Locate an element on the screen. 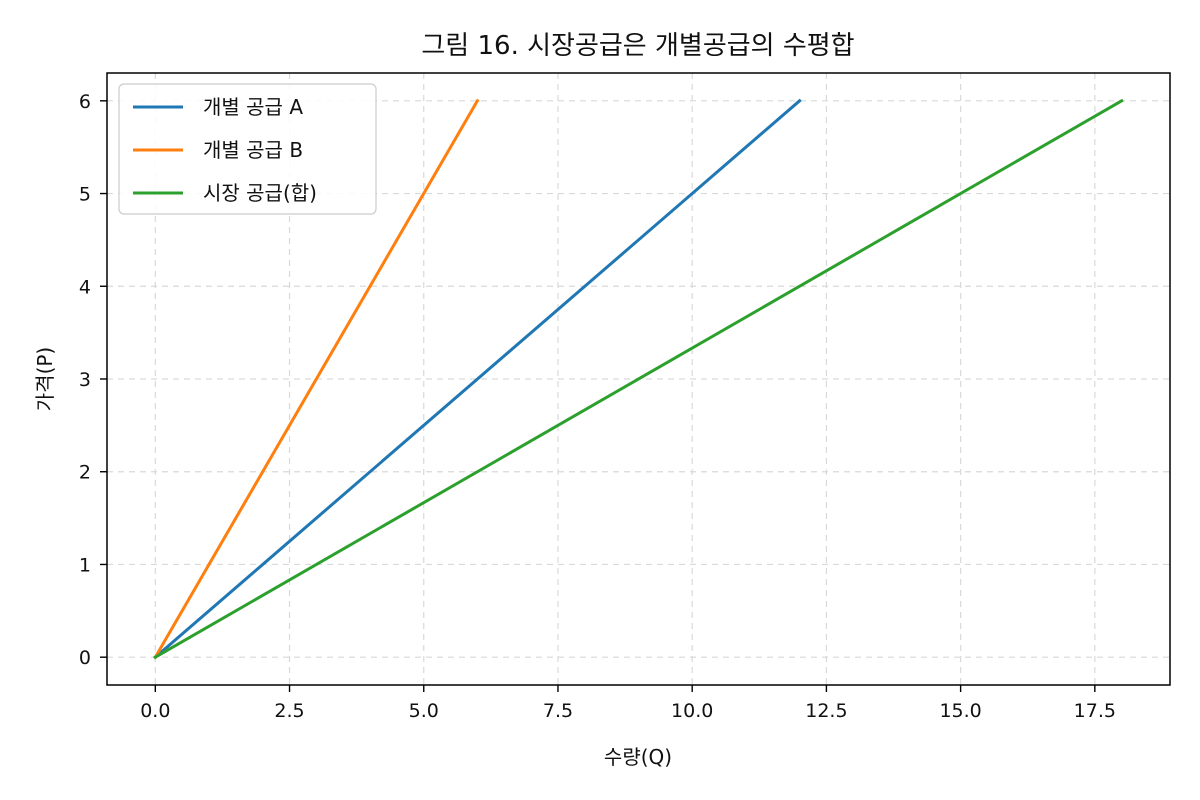 The image size is (1200, 800). y-tick-label: 5 is located at coordinates (85, 195).